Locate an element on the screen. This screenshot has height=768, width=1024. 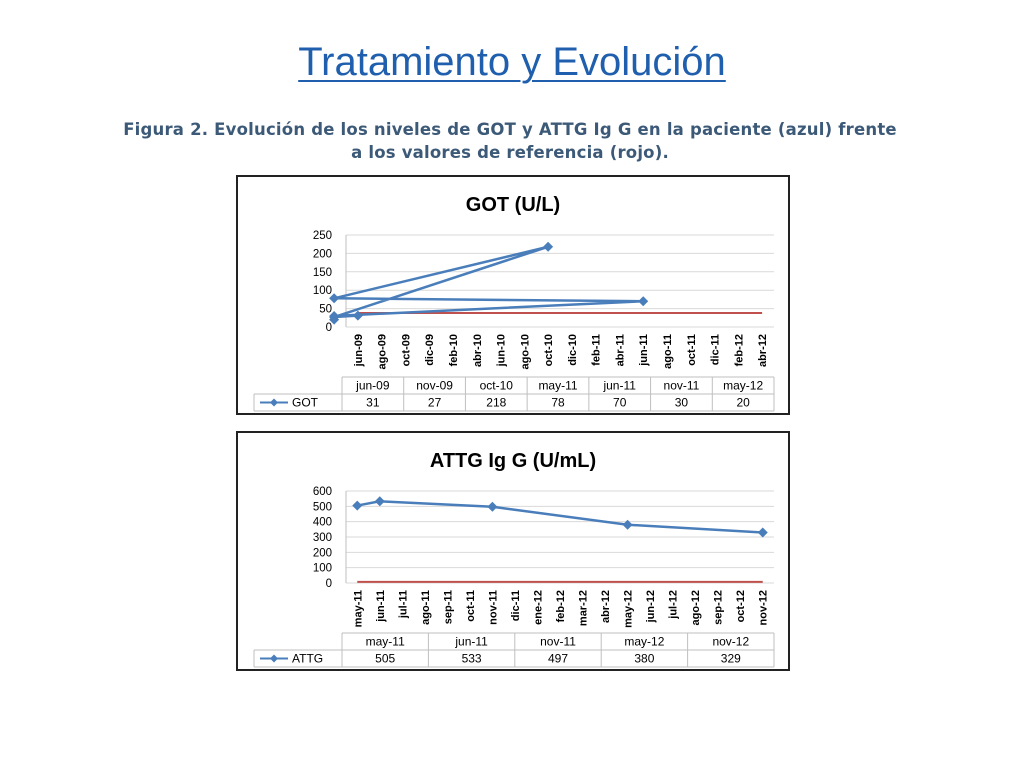
attg-table-header: jun-11 is located at coordinates (471, 642).